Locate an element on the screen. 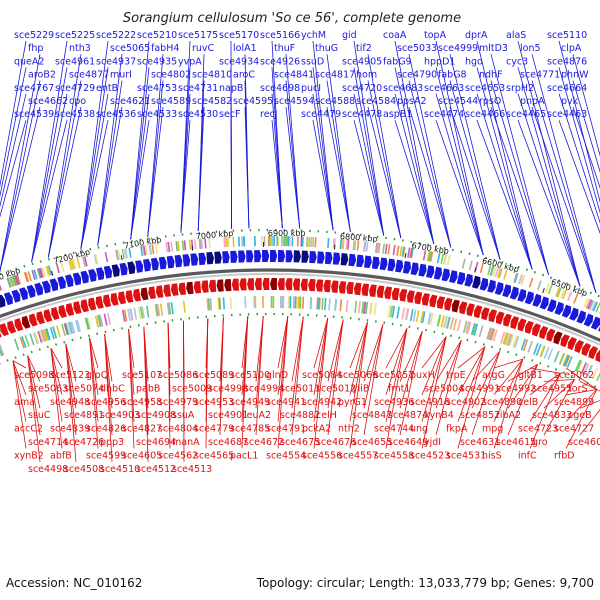 Image resolution: width=600 pixels, height=600 pixels. gene-label: sce4891 is located at coordinates (84, 415).